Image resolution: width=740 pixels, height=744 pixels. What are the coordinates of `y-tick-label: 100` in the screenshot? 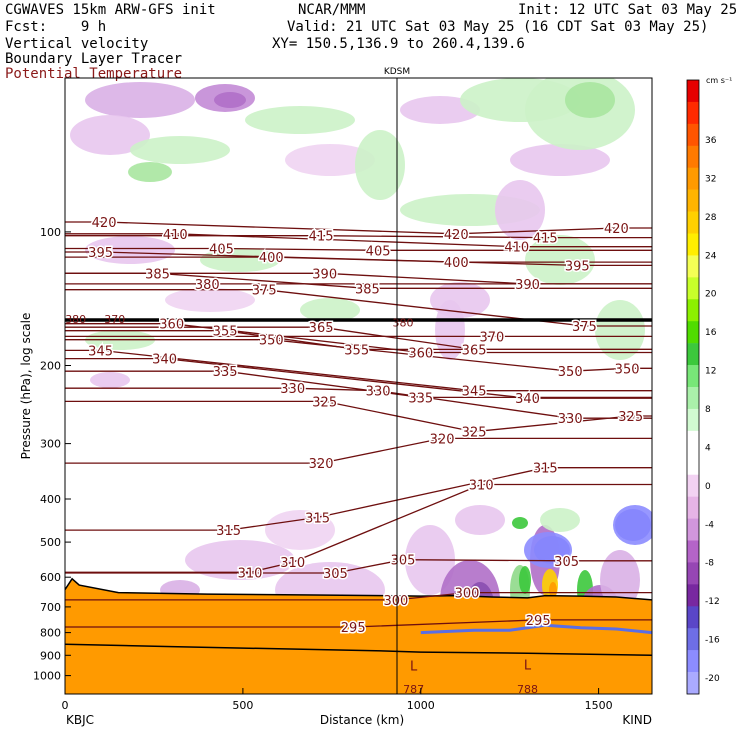 It's located at (50, 232).